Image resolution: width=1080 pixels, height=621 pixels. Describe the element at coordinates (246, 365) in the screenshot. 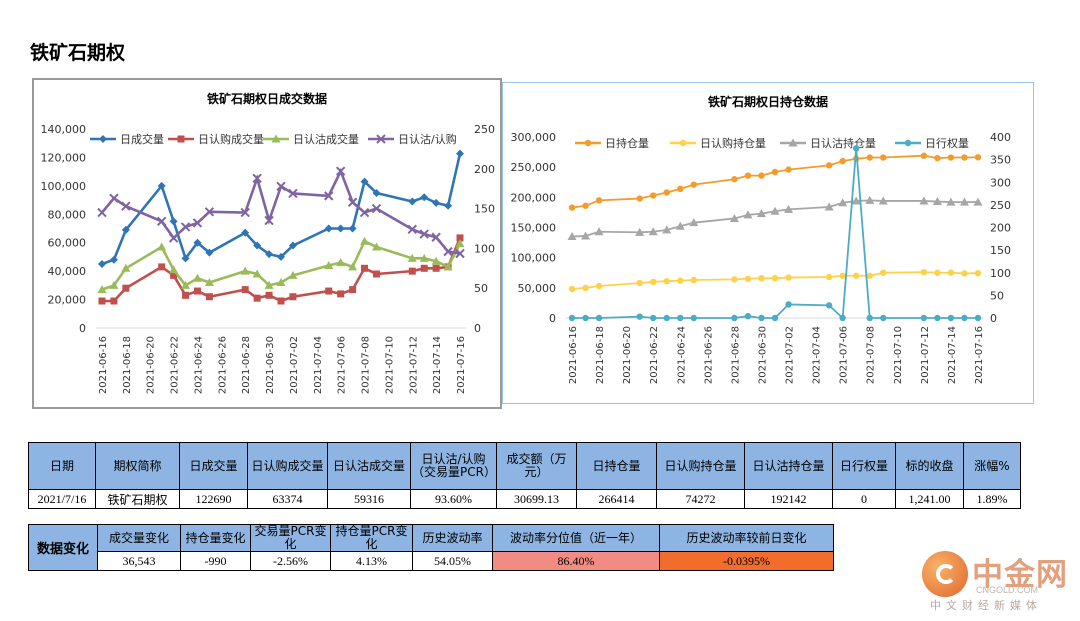

I see `x-tick-label: 2021-06-28` at that location.